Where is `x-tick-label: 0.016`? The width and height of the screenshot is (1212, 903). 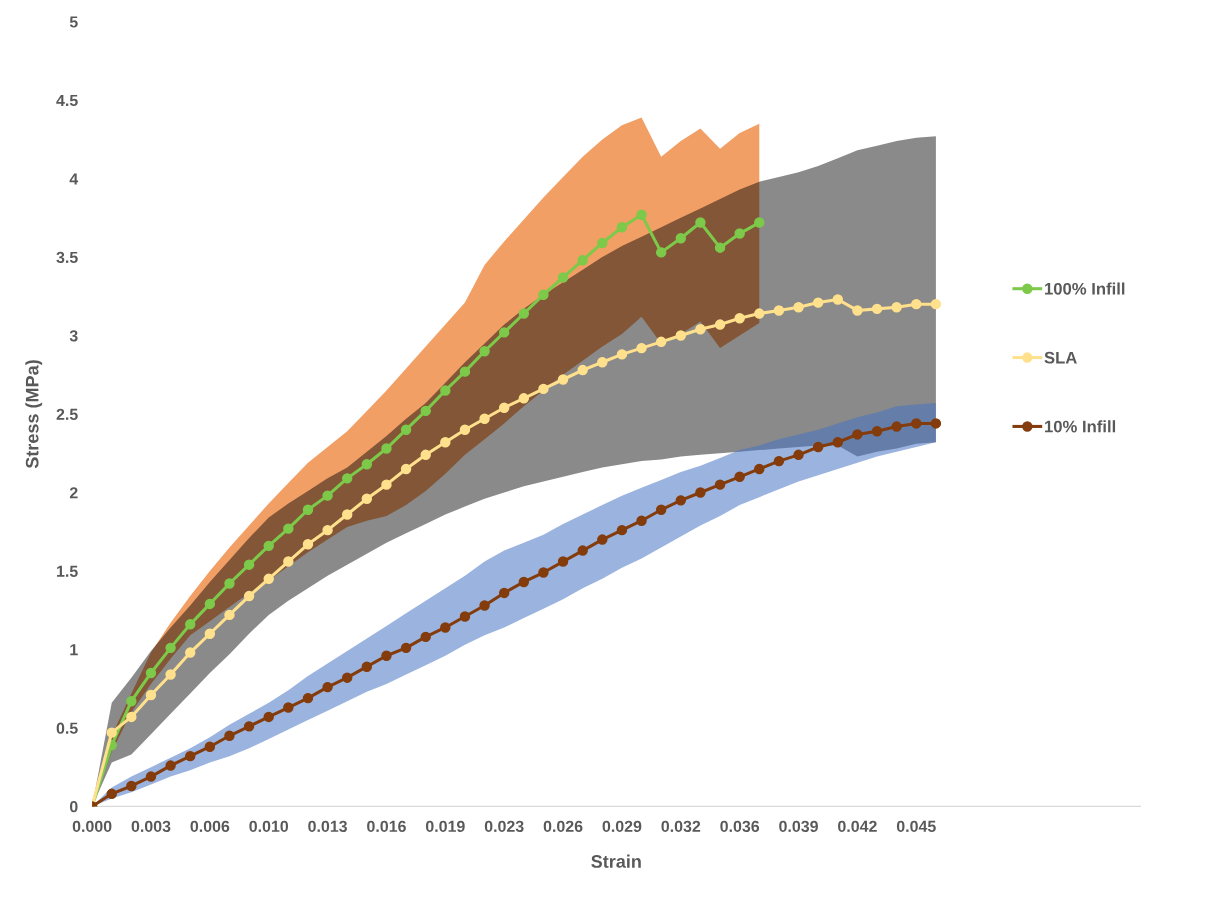
x-tick-label: 0.016 is located at coordinates (386, 826).